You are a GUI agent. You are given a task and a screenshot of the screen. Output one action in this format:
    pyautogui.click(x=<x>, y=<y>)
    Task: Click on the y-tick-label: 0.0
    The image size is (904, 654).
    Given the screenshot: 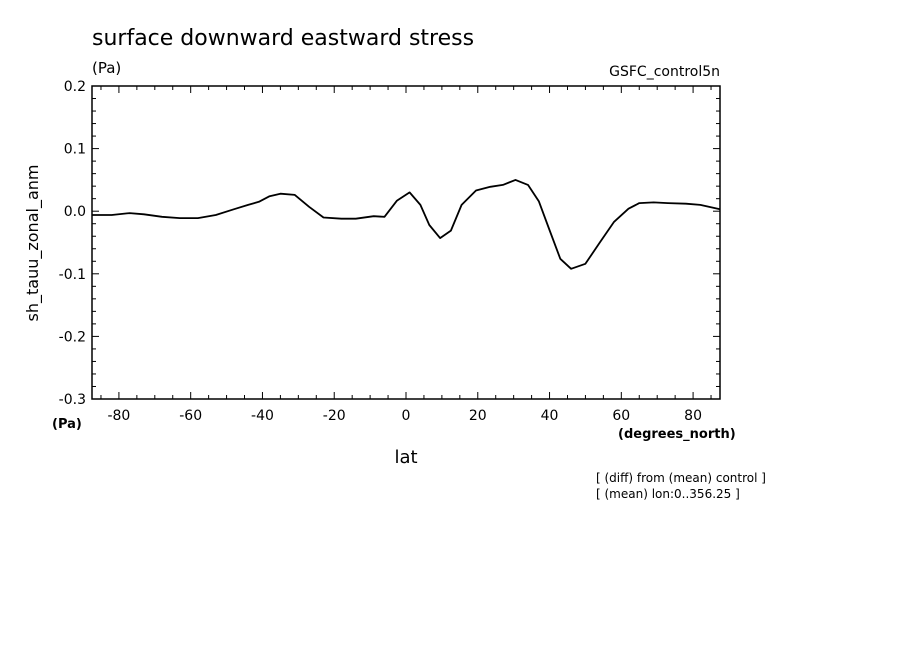 What is the action you would take?
    pyautogui.click(x=75, y=212)
    